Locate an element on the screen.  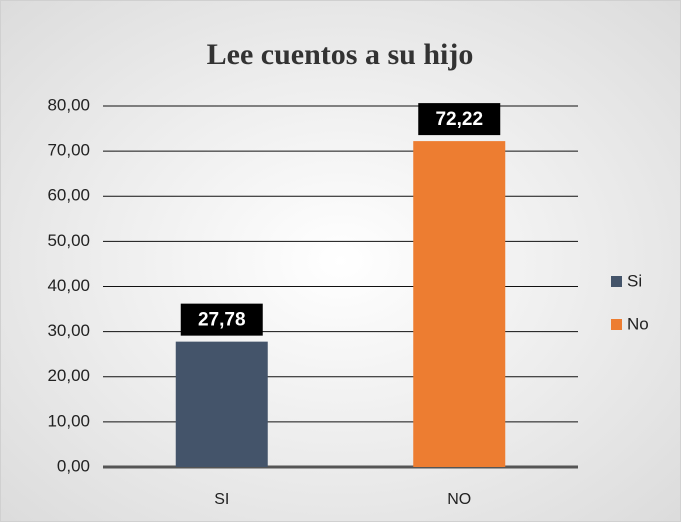
y-tick-label: 40,00 is located at coordinates (68, 285).